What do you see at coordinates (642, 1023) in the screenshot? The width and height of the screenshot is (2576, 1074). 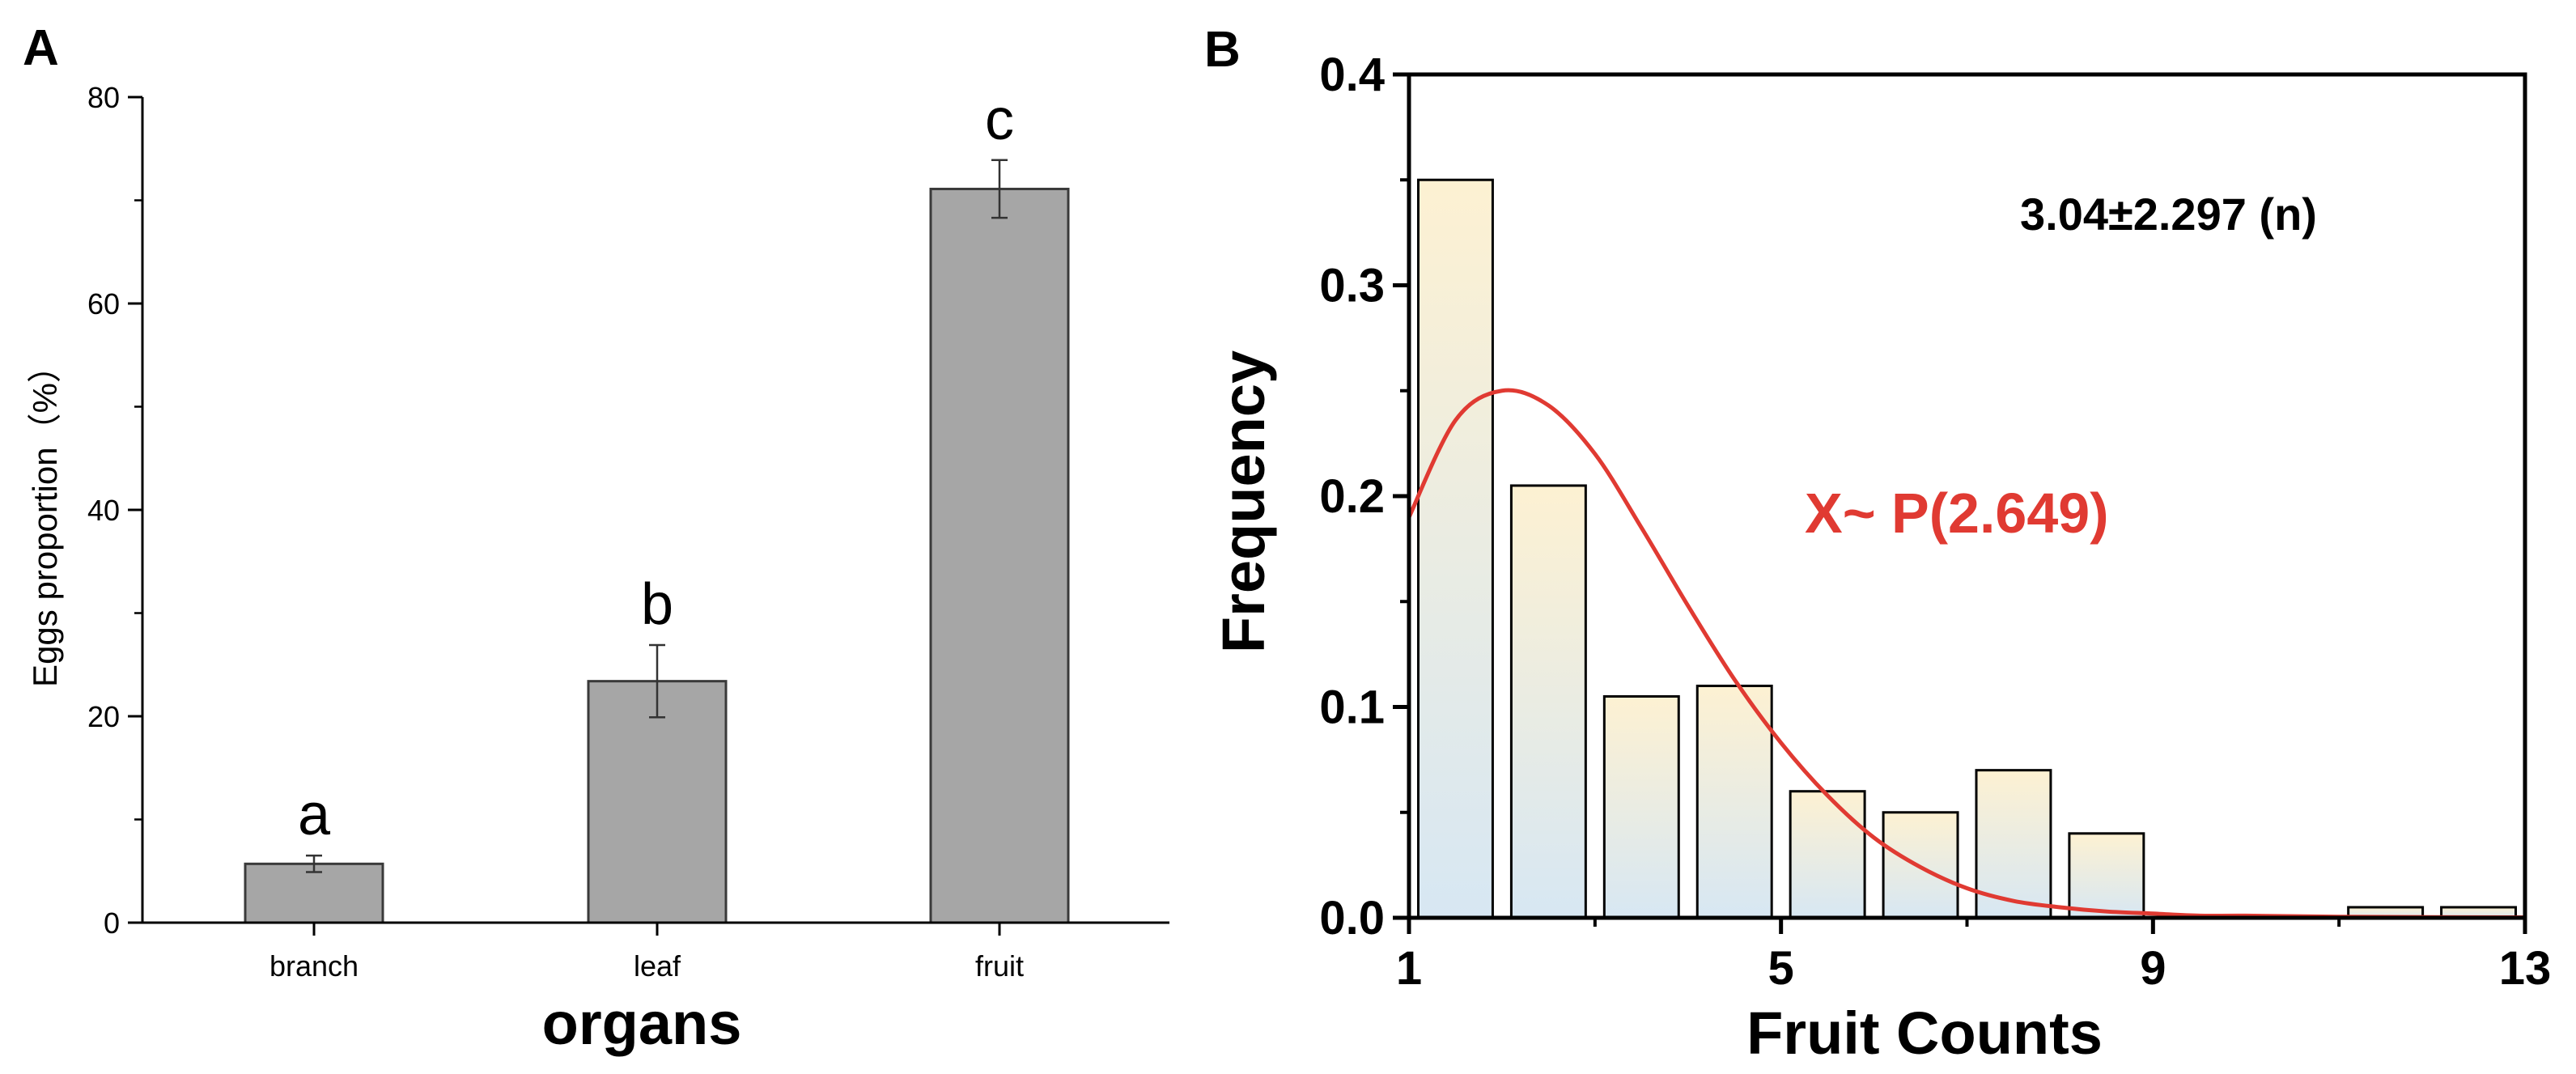 I see `panel-a-x-axis-title: organs` at bounding box center [642, 1023].